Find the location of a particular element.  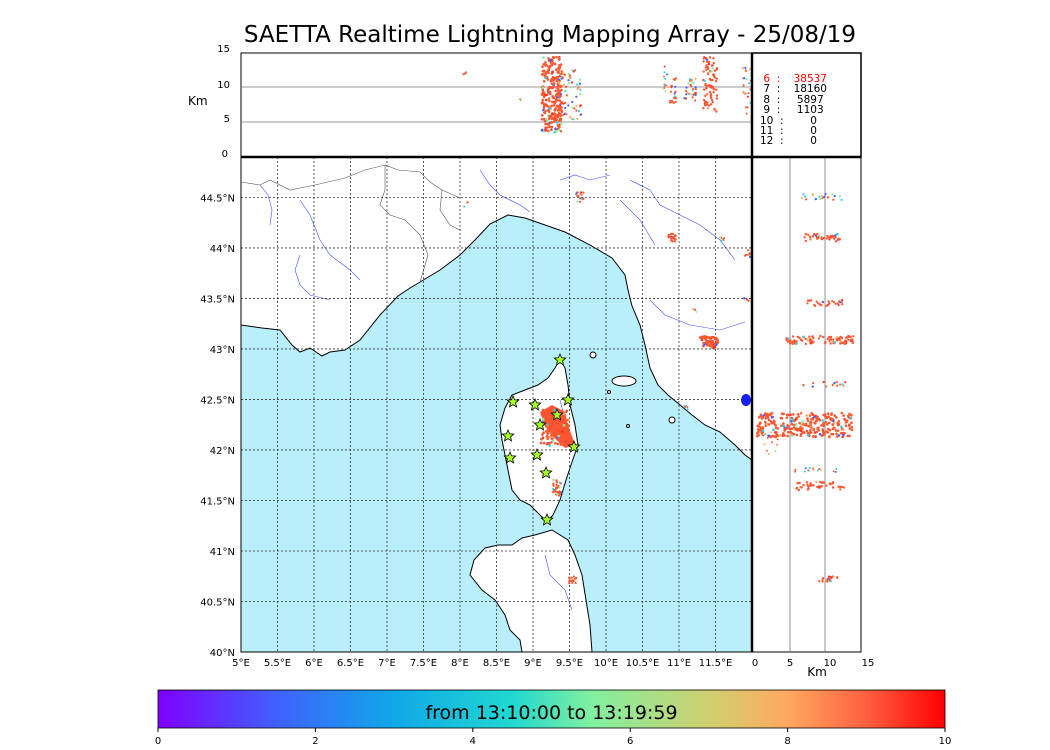

altitude-longitude-sources is located at coordinates (607, 94).